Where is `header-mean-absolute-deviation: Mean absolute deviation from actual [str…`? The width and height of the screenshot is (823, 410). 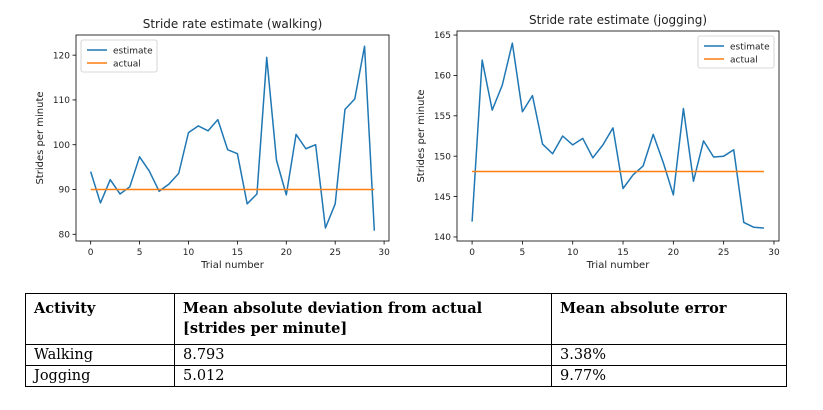 header-mean-absolute-deviation: Mean absolute deviation from actual [str… is located at coordinates (363, 319).